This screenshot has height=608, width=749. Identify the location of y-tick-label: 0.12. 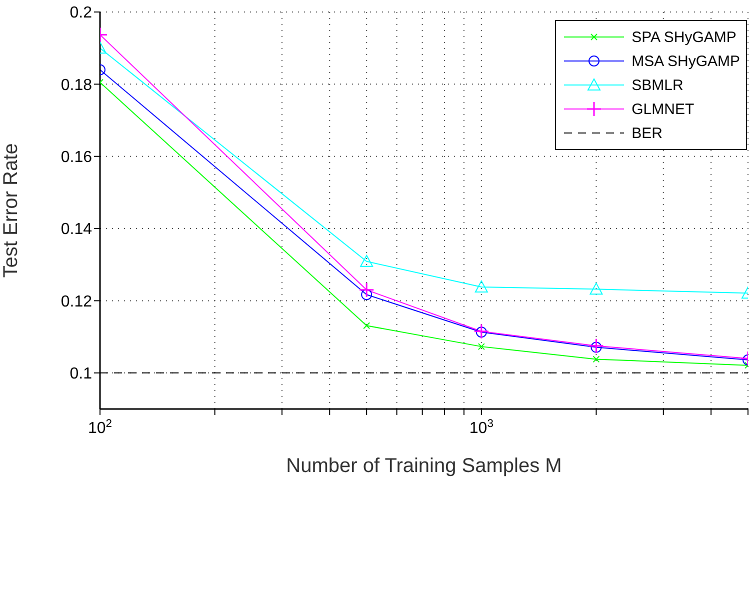
(76, 301).